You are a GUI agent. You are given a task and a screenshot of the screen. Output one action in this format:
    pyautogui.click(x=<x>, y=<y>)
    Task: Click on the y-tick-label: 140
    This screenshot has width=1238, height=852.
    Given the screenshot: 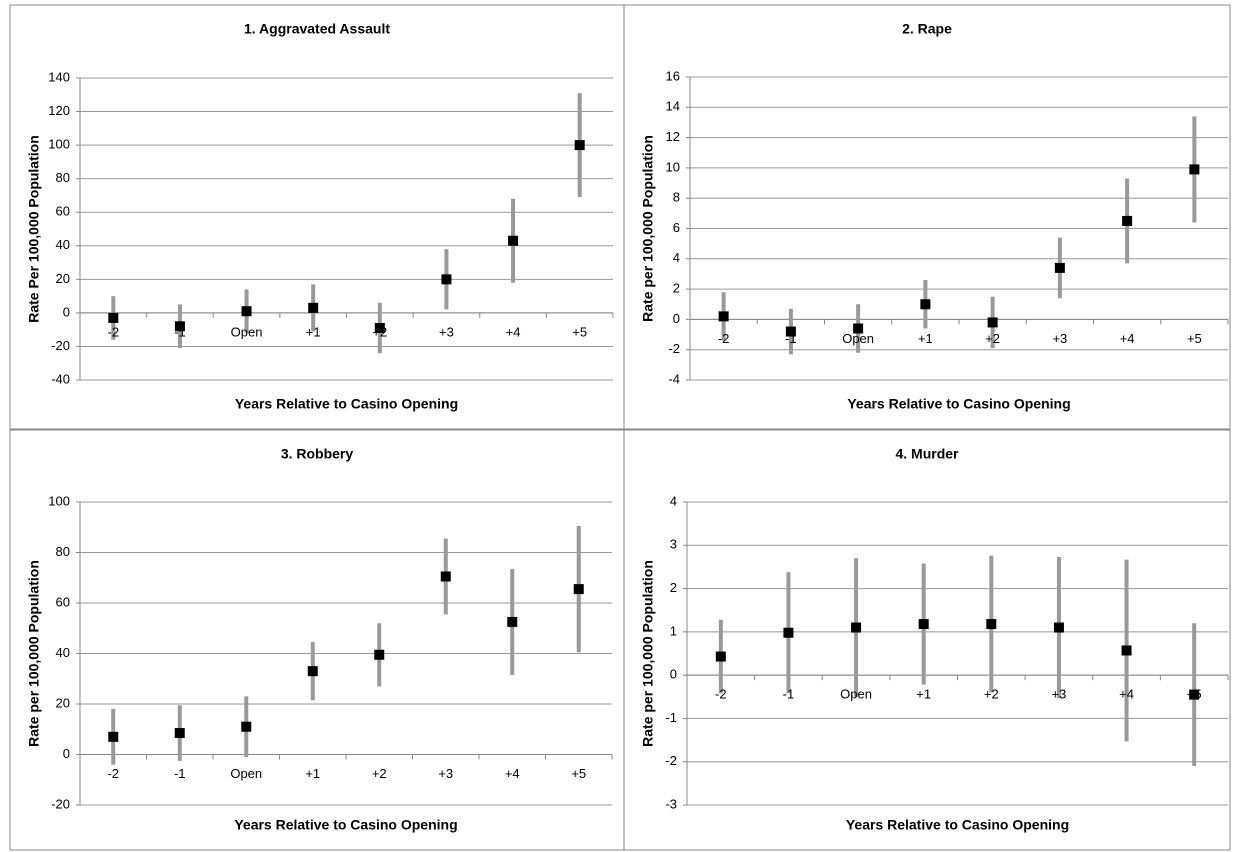 What is the action you would take?
    pyautogui.click(x=59, y=76)
    